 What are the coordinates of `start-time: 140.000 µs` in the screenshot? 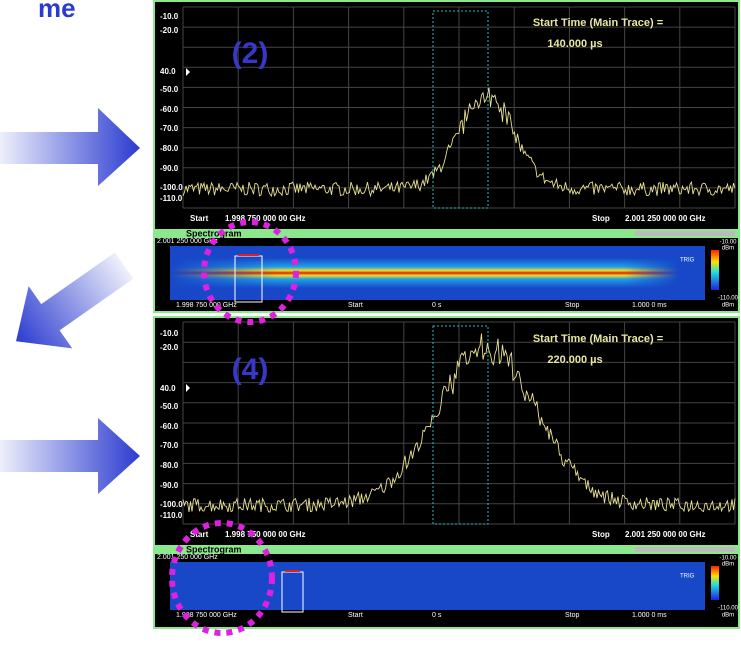 It's located at (574, 44).